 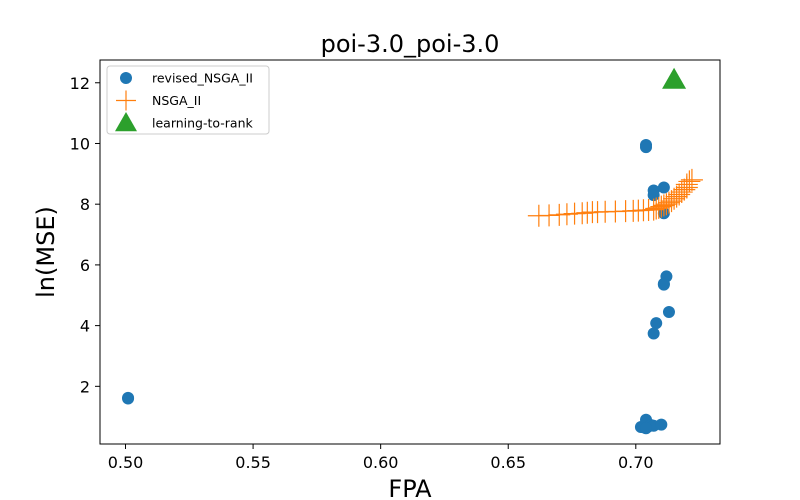 I want to click on series-learning-to-rank, so click(x=674, y=78).